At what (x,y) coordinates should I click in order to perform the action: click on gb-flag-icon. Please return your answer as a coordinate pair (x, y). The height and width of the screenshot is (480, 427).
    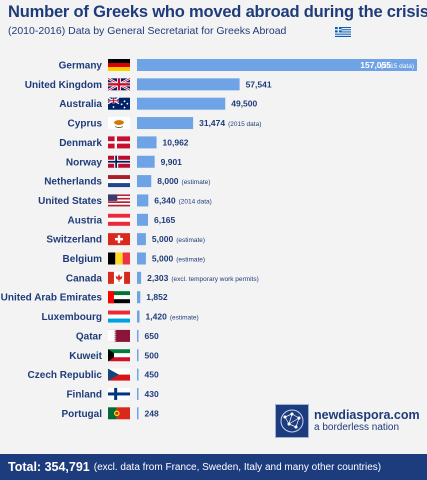
    Looking at the image, I should click on (119, 84).